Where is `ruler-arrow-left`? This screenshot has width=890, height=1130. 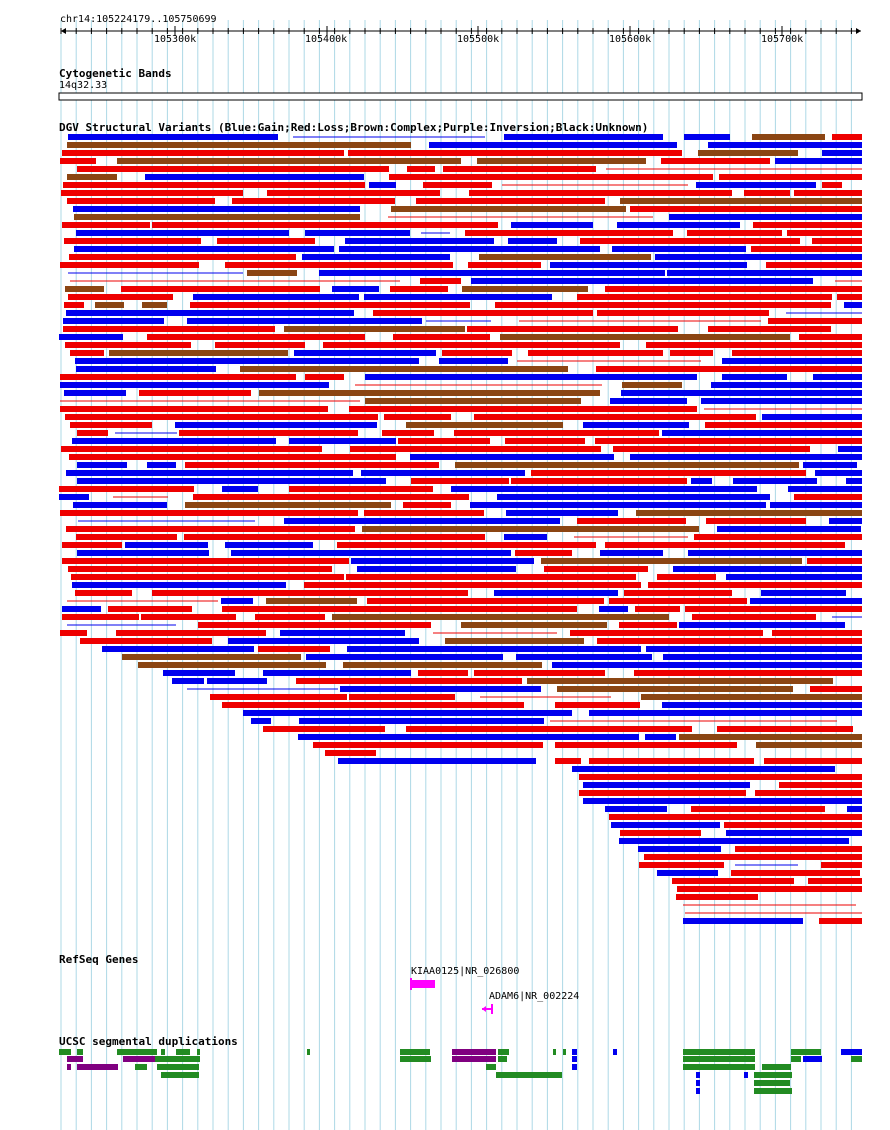 ruler-arrow-left is located at coordinates (63, 31).